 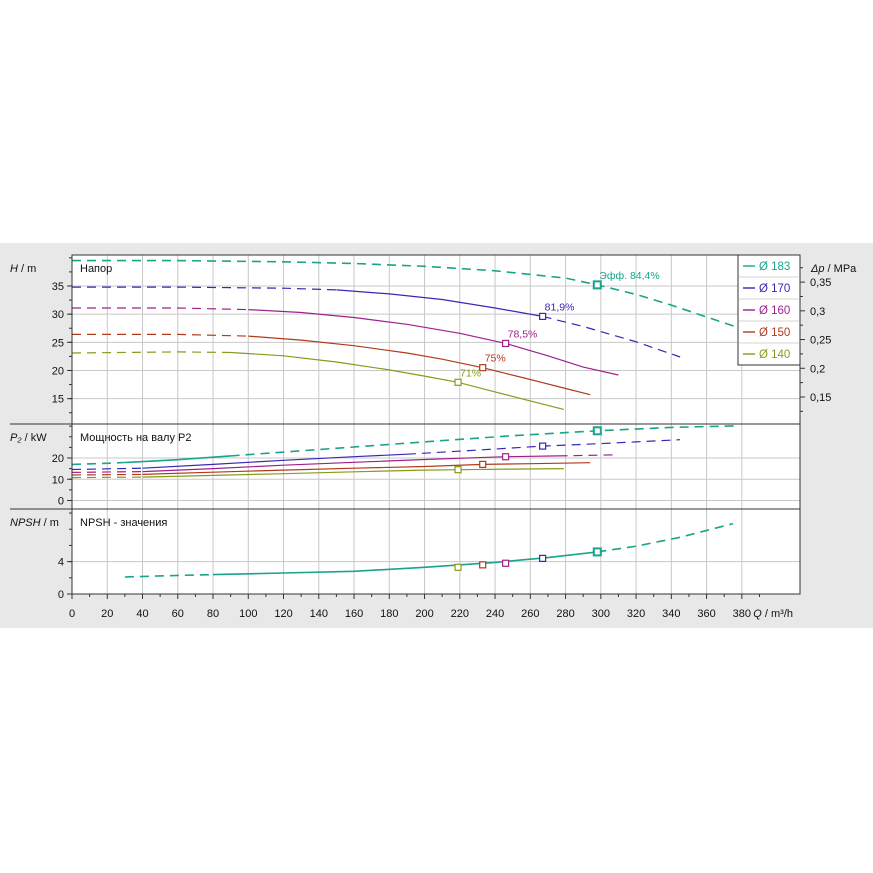 What do you see at coordinates (142, 614) in the screenshot?
I see `x-tick-label: 40` at bounding box center [142, 614].